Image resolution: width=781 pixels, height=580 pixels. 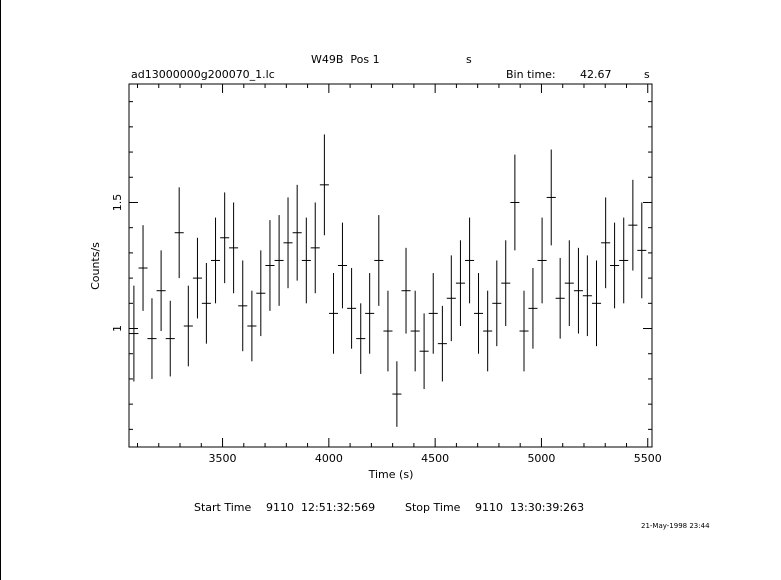 What do you see at coordinates (223, 458) in the screenshot?
I see `x-tick-label: 3500` at bounding box center [223, 458].